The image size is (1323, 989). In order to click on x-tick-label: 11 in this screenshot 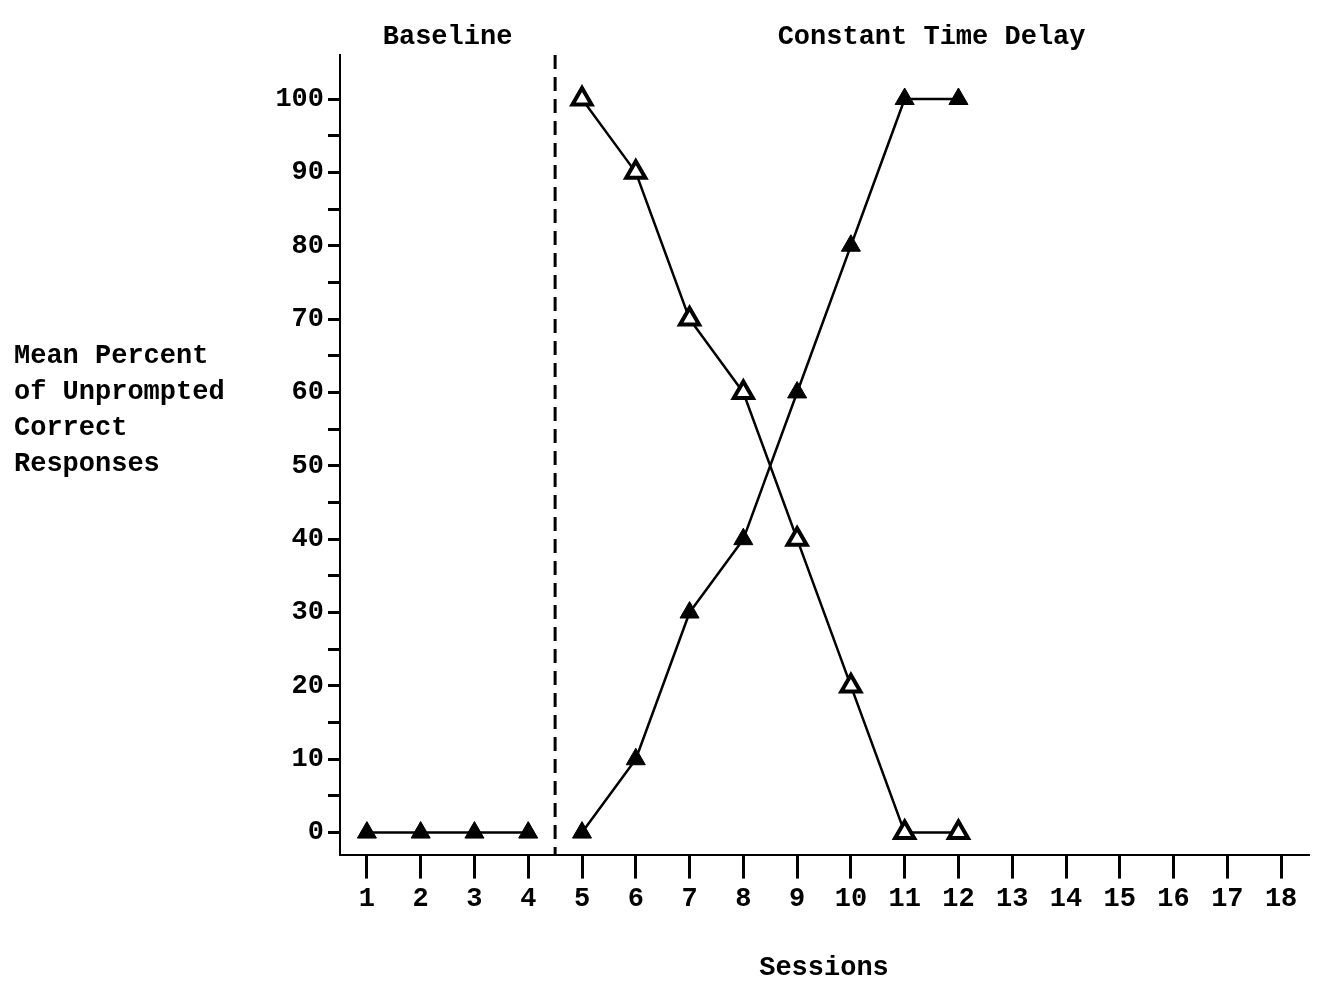, I will do `click(904, 898)`.